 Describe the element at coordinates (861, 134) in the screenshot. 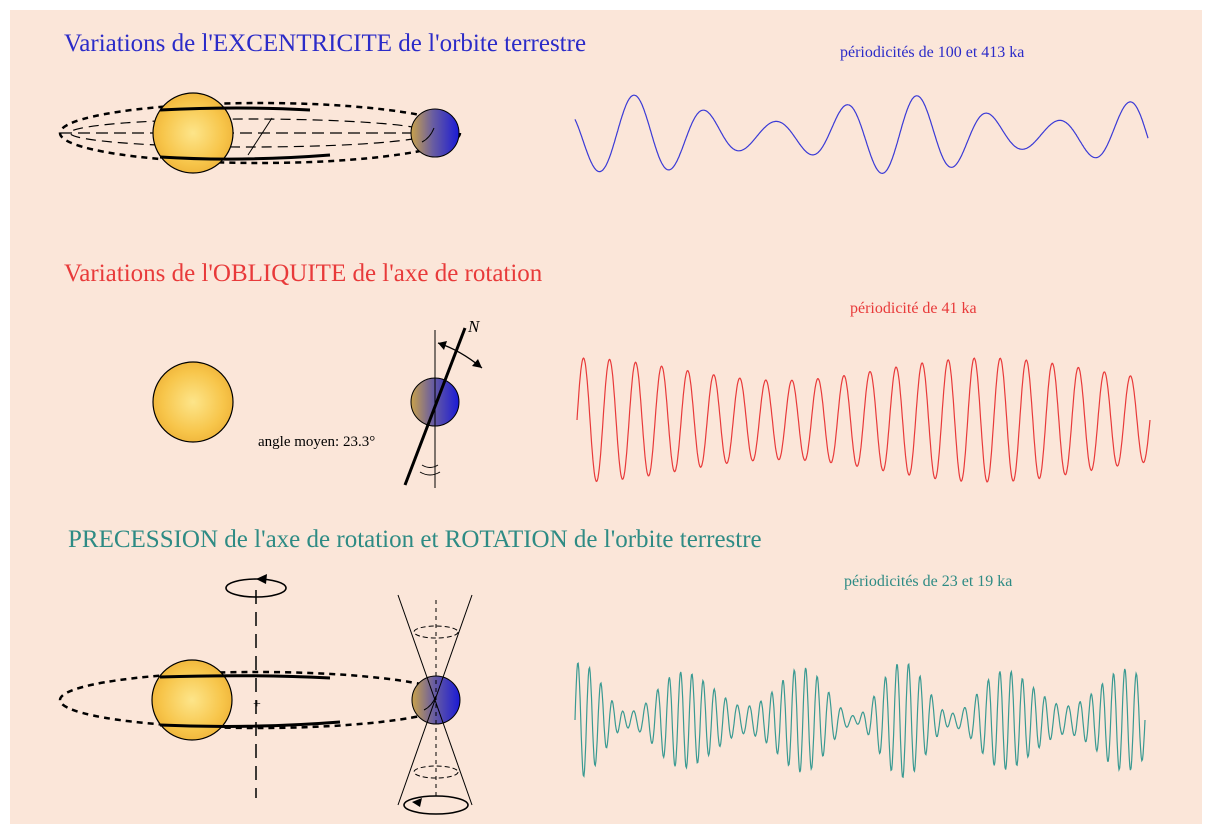

I see `eccentricity-curve` at that location.